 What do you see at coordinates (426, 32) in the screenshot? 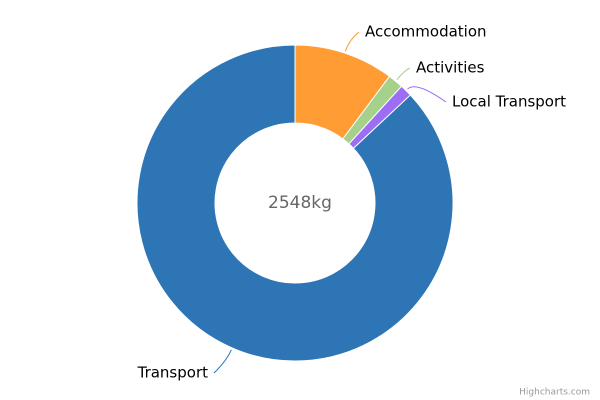
I see `slice-label: Accommodation` at bounding box center [426, 32].